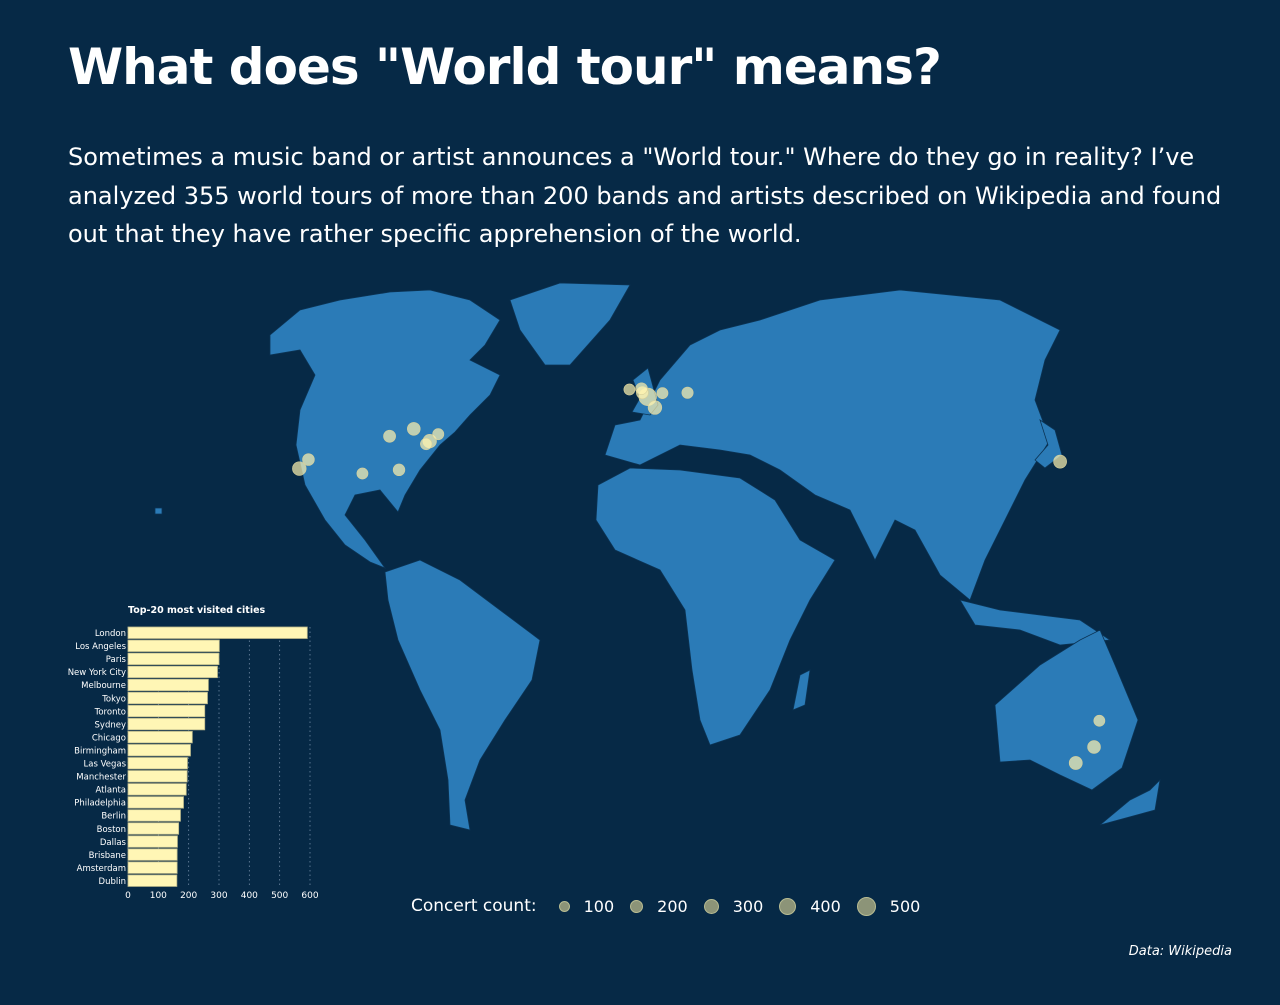 This screenshot has width=1280, height=1005. Describe the element at coordinates (110, 712) in the screenshot. I see `category-label: Toronto` at that location.